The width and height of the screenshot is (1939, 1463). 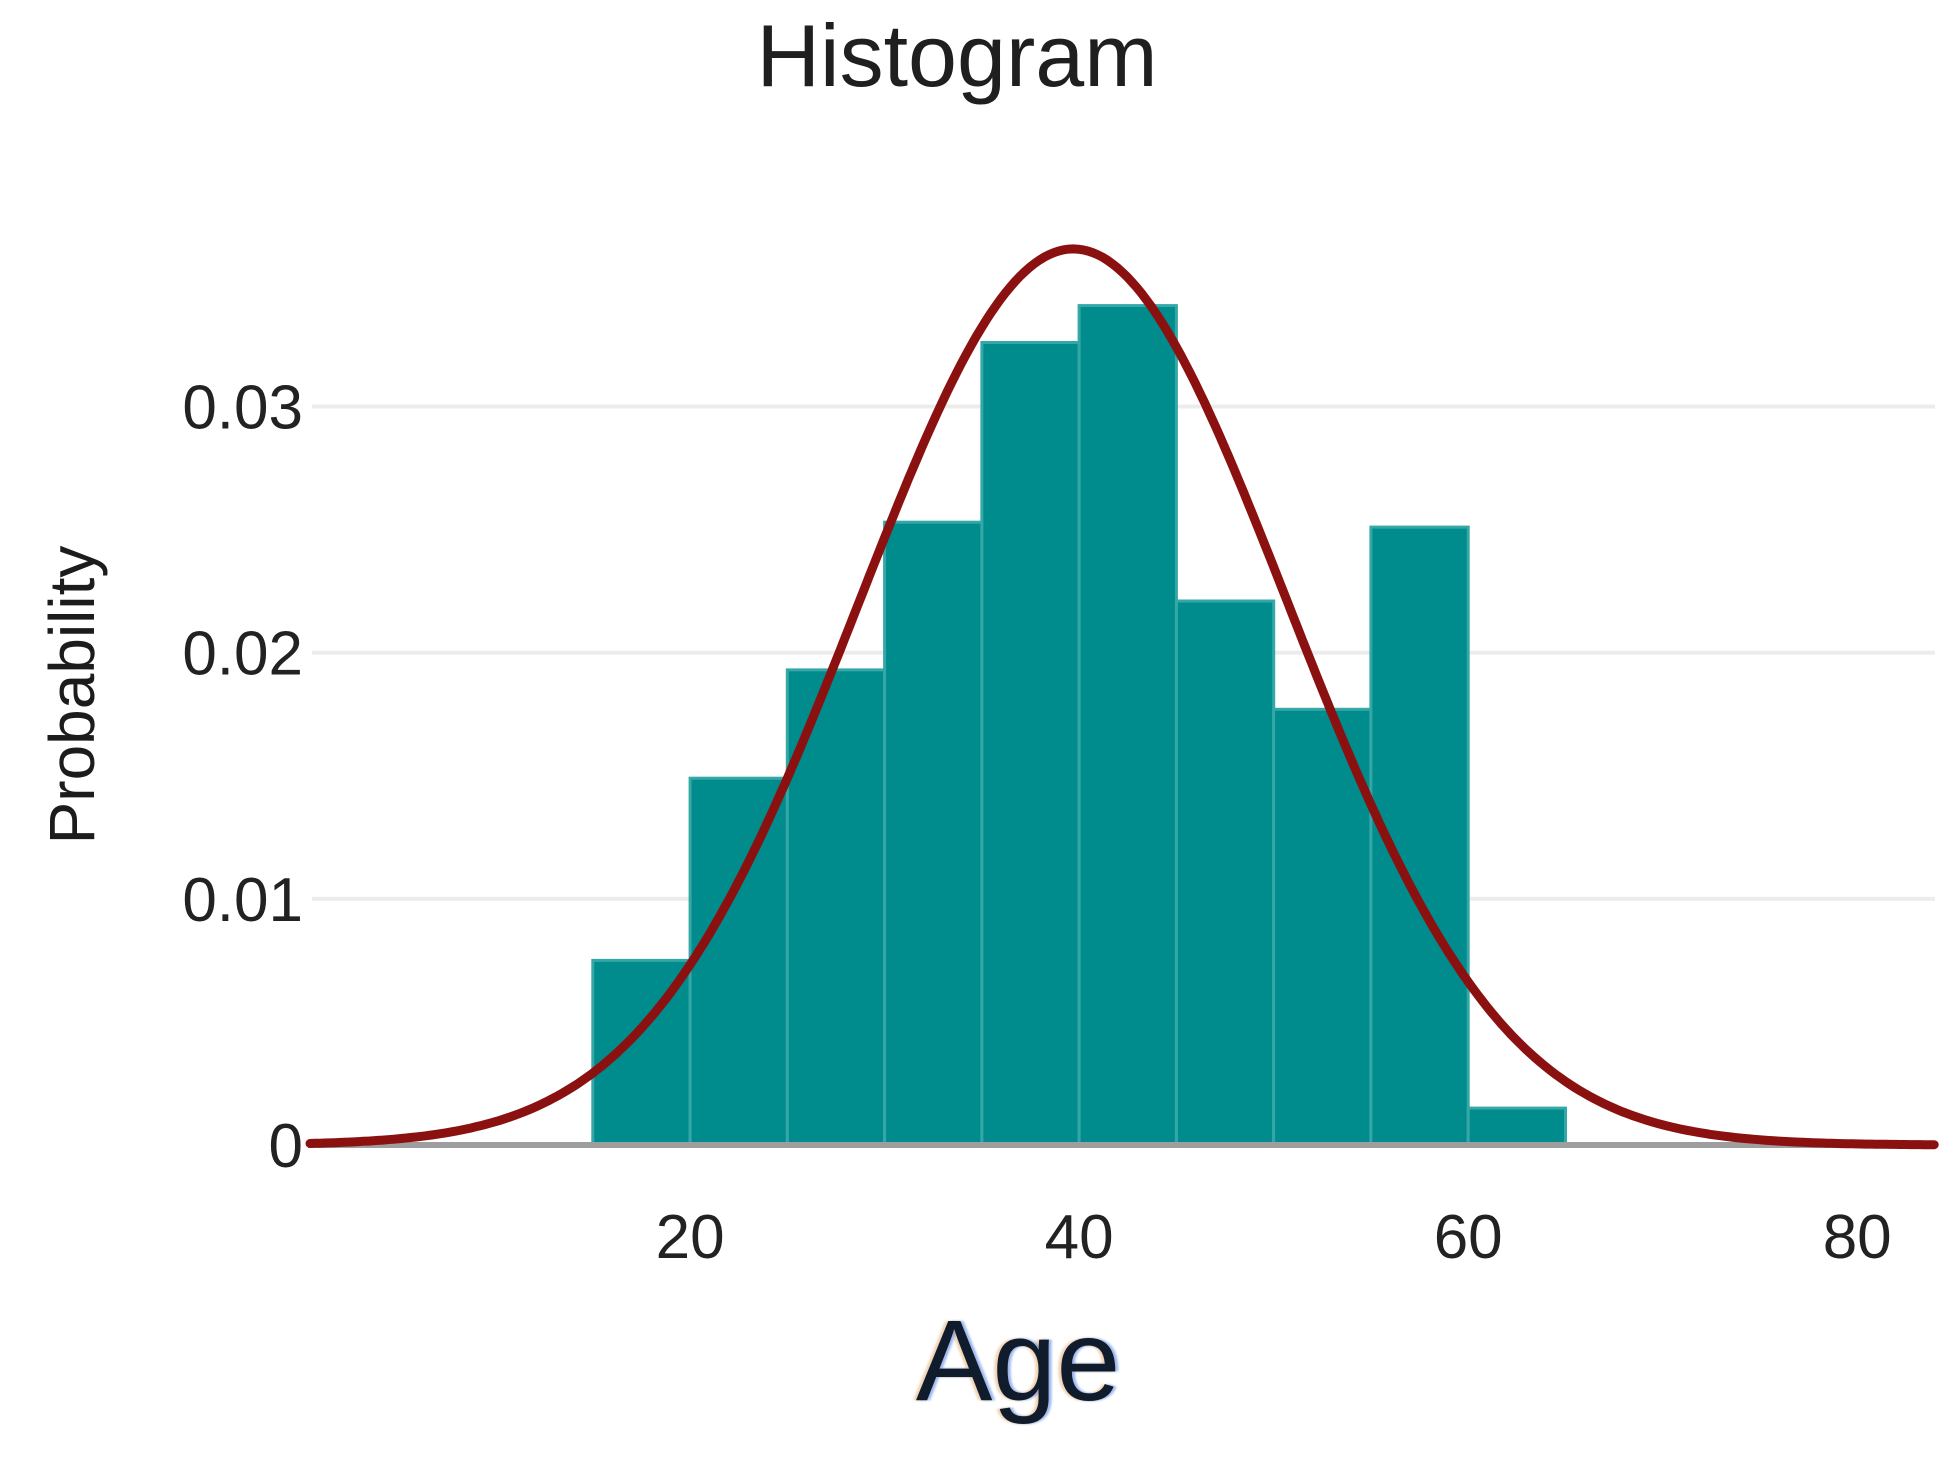 I want to click on y-tick-label: 0.02, so click(x=242, y=654).